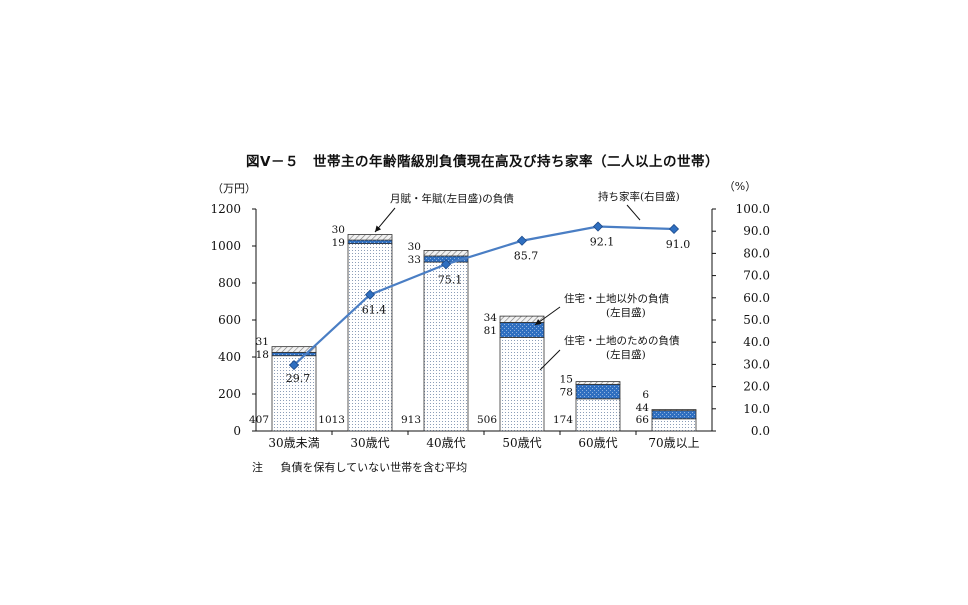 This screenshot has height=605, width=968. What do you see at coordinates (756, 276) in the screenshot?
I see `right-tick-label: 70.0` at bounding box center [756, 276].